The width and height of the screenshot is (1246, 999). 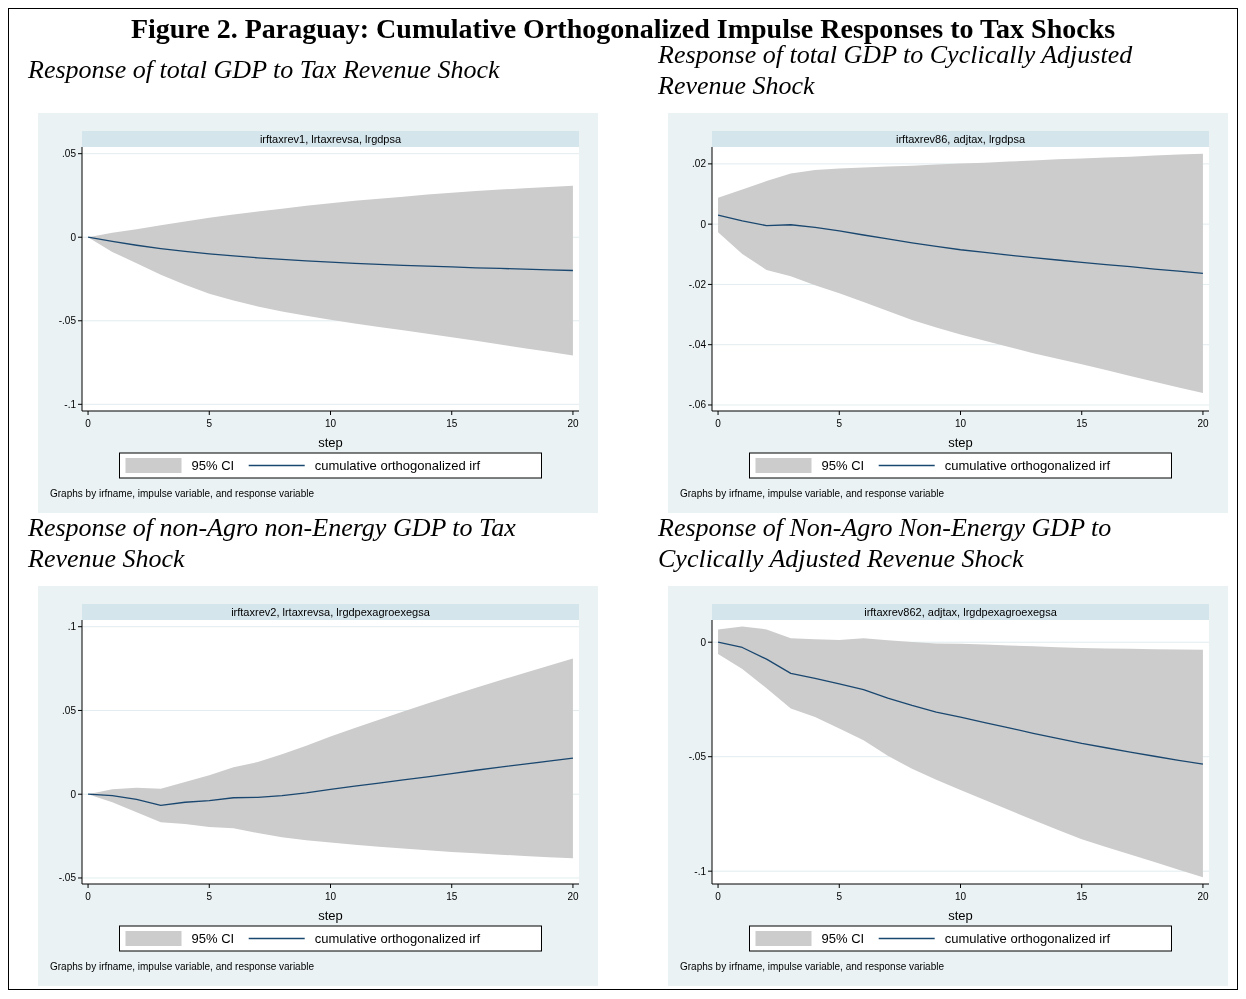 What do you see at coordinates (331, 612) in the screenshot?
I see `chart-subtitle: irftaxrev2, lrtaxrevsa, lrgdpexagroexegsa` at bounding box center [331, 612].